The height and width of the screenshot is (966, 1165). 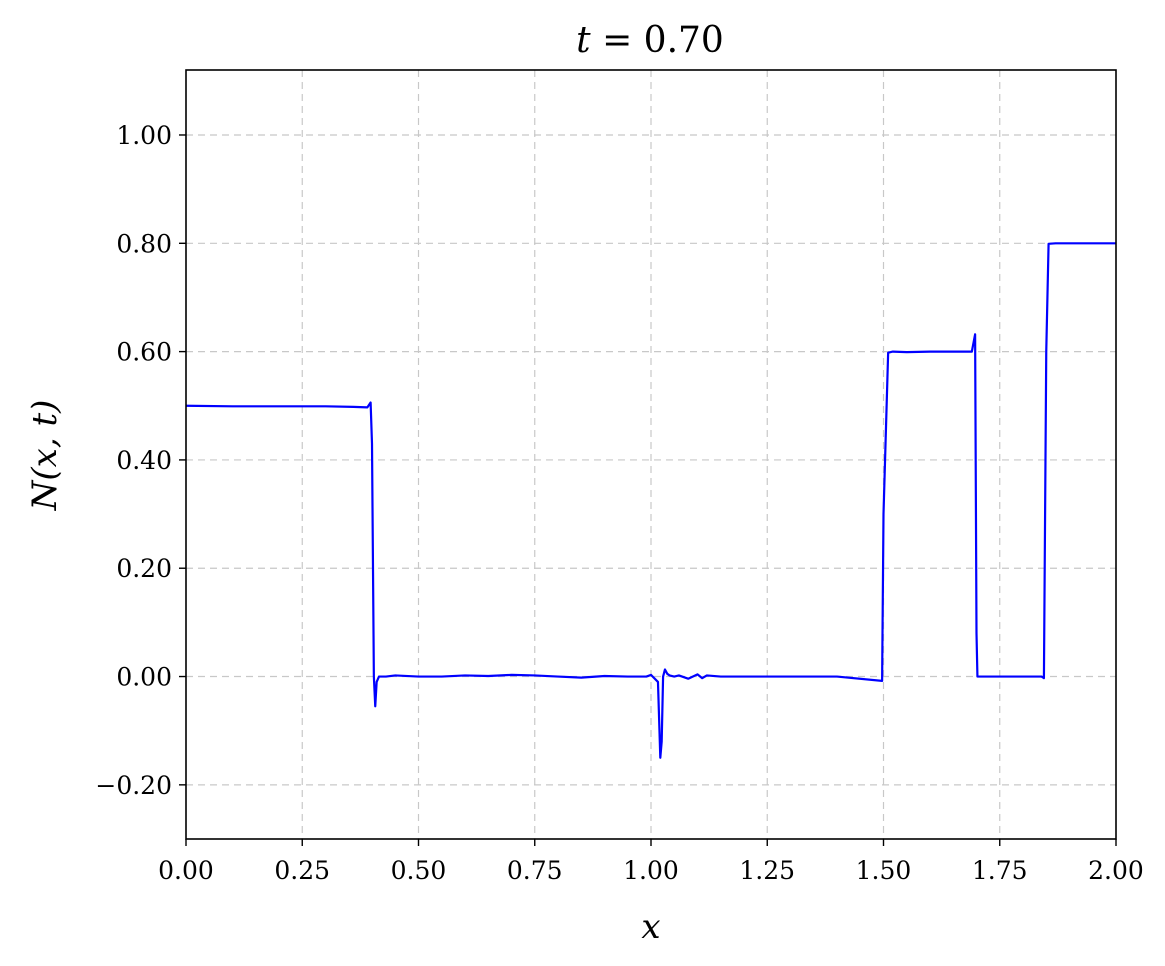 I want to click on y-tick-label: 0.00, so click(x=144, y=677).